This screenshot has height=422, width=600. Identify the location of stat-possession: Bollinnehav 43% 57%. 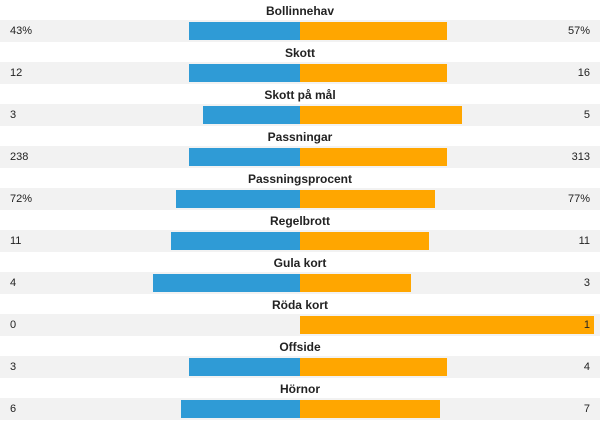
(300, 21).